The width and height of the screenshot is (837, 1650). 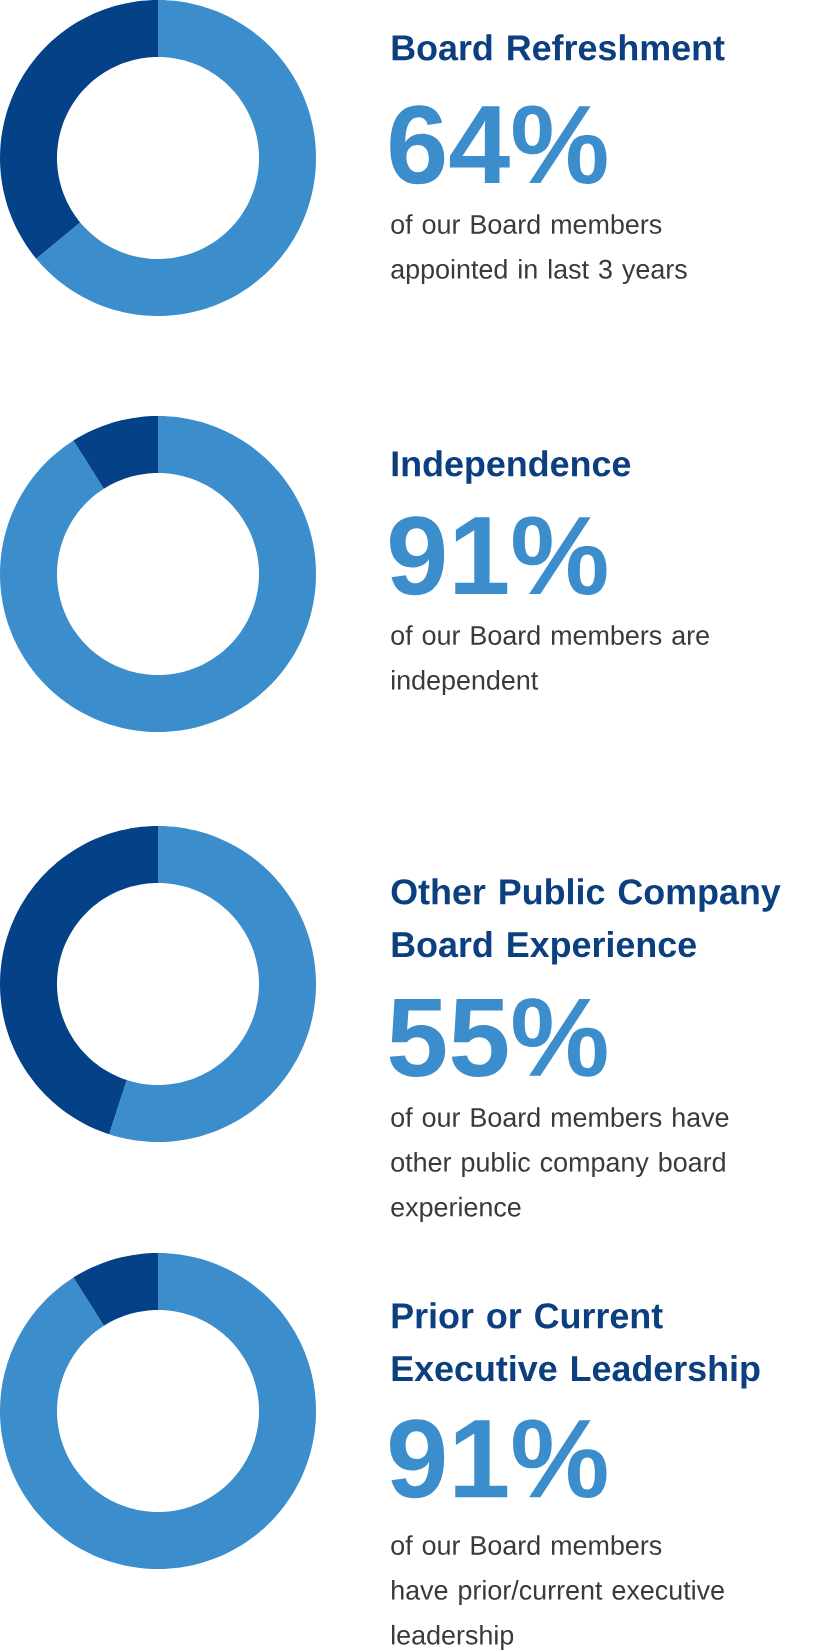 I want to click on text: Board Refreshment, so click(x=558, y=47).